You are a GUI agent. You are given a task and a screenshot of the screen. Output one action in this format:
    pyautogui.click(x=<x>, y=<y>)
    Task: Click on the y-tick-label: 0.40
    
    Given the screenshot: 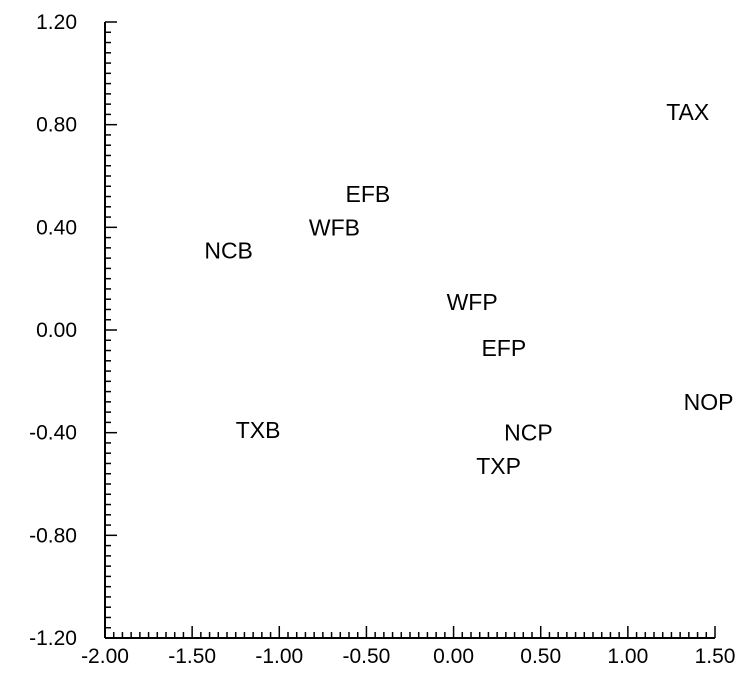 What is the action you would take?
    pyautogui.click(x=56, y=227)
    